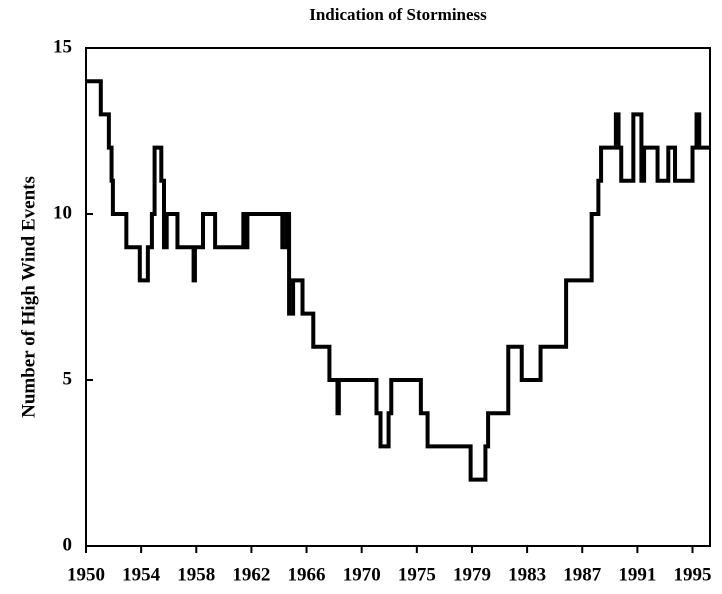 This screenshot has height=594, width=722. Describe the element at coordinates (693, 574) in the screenshot. I see `x-tick-label: 1995` at that location.